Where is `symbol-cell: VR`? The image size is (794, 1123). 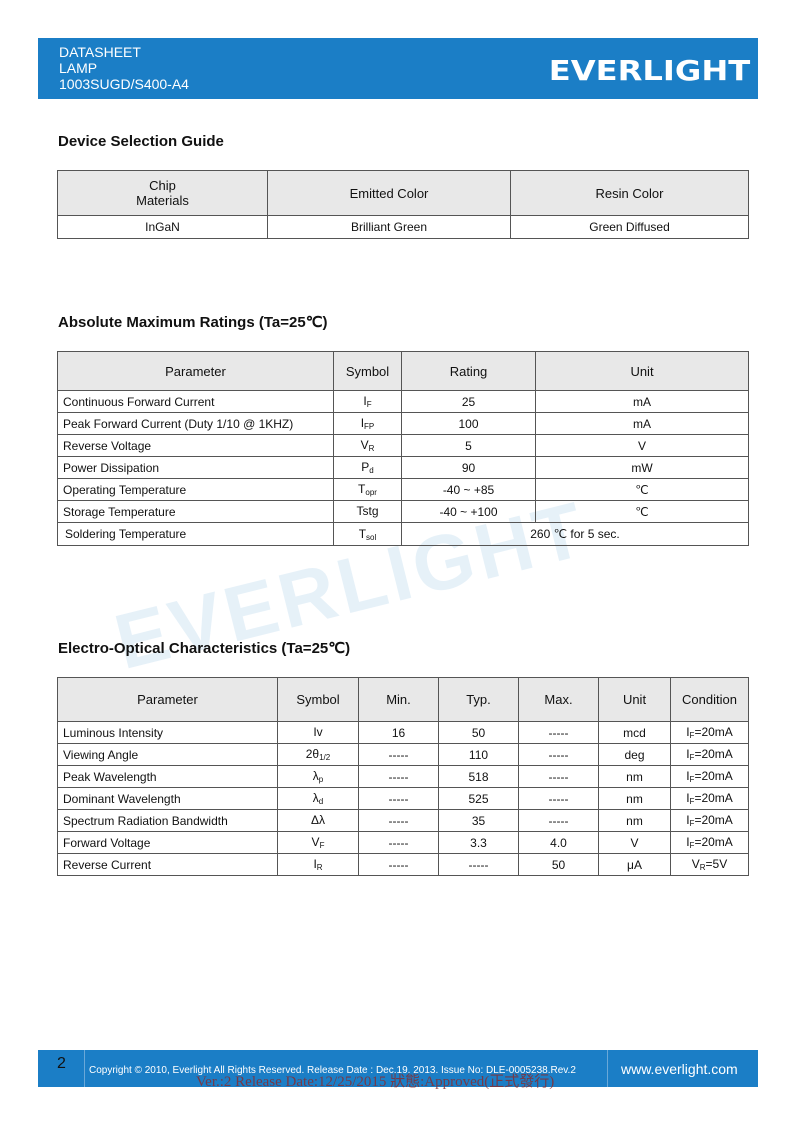 symbol-cell: VR is located at coordinates (367, 445).